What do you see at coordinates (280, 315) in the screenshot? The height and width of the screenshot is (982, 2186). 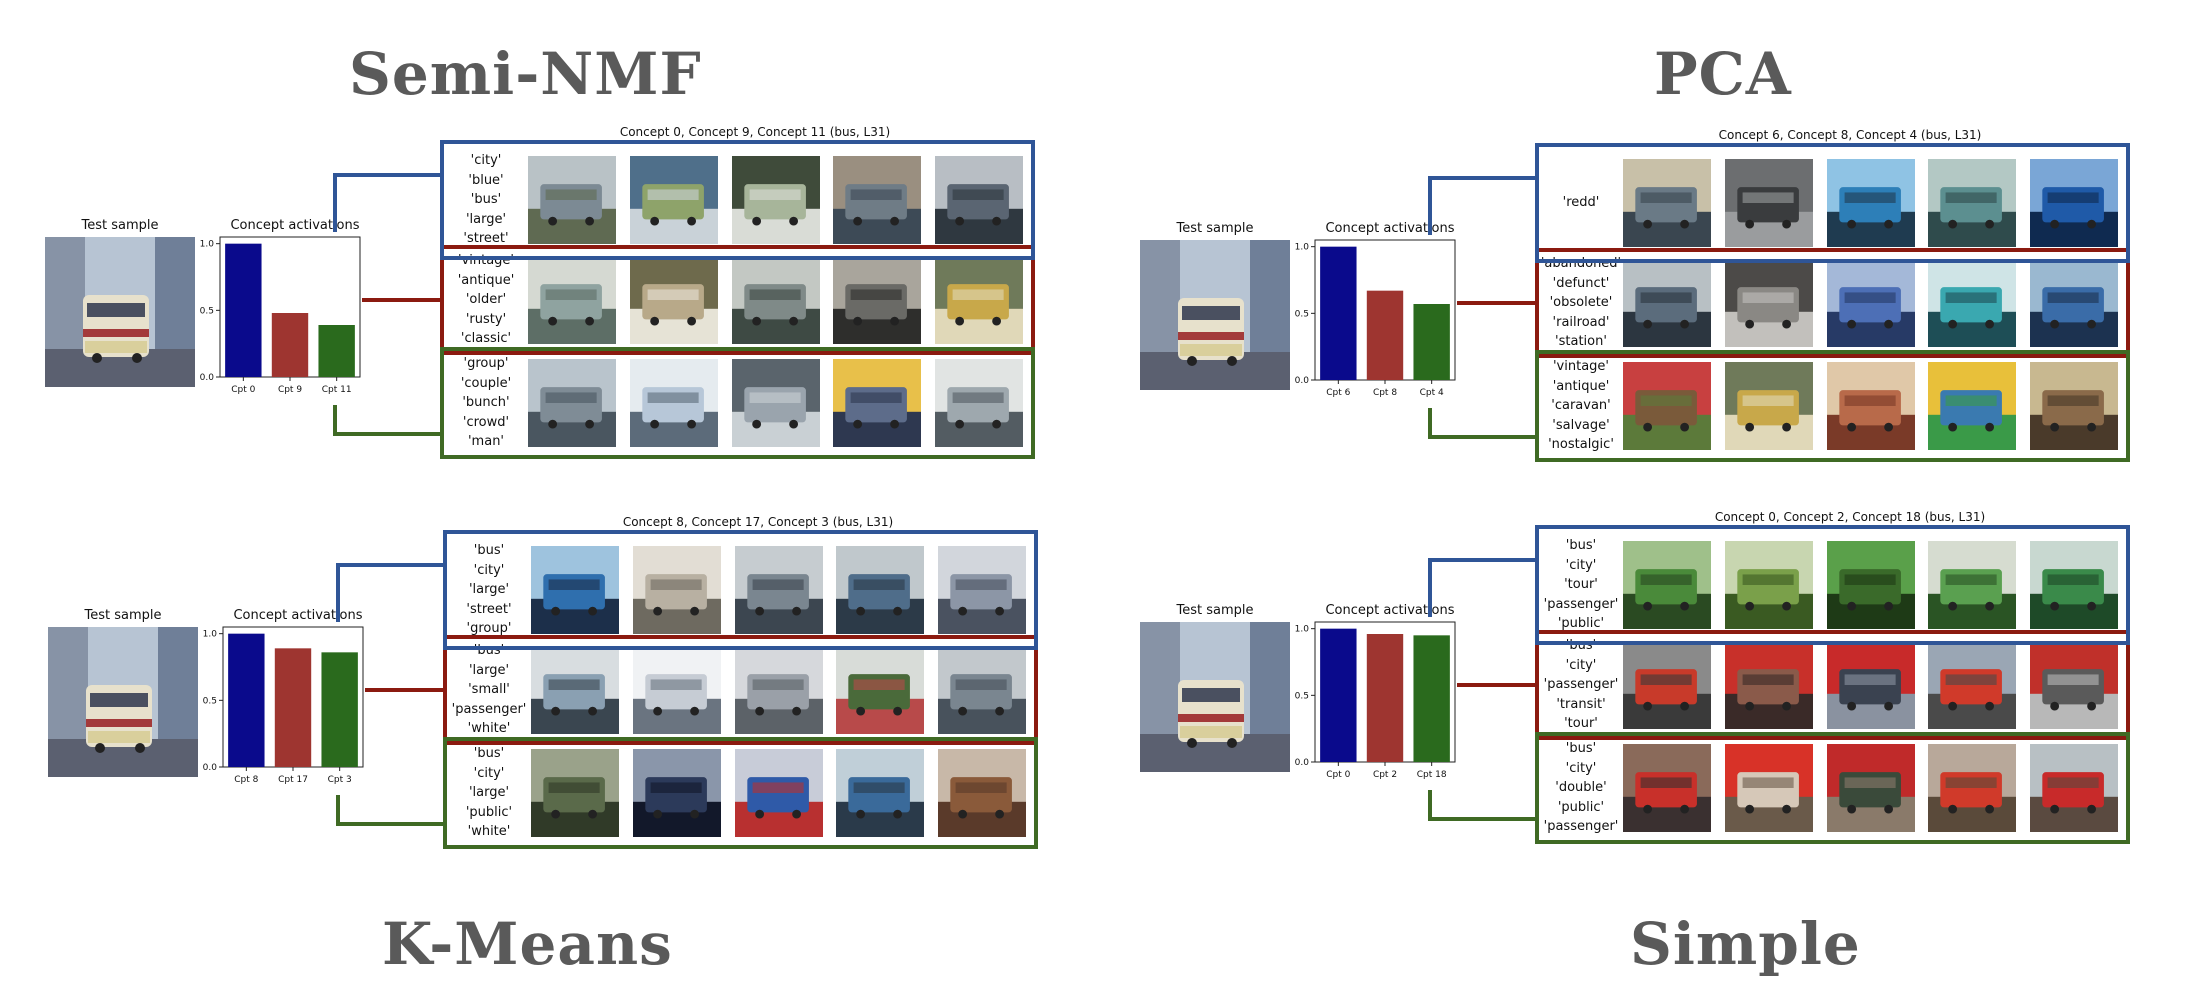 I see `activation-bar-chart: 0.0 0.5 1.0 Cpt 0 Cpt 9 Cpt 11` at bounding box center [280, 315].